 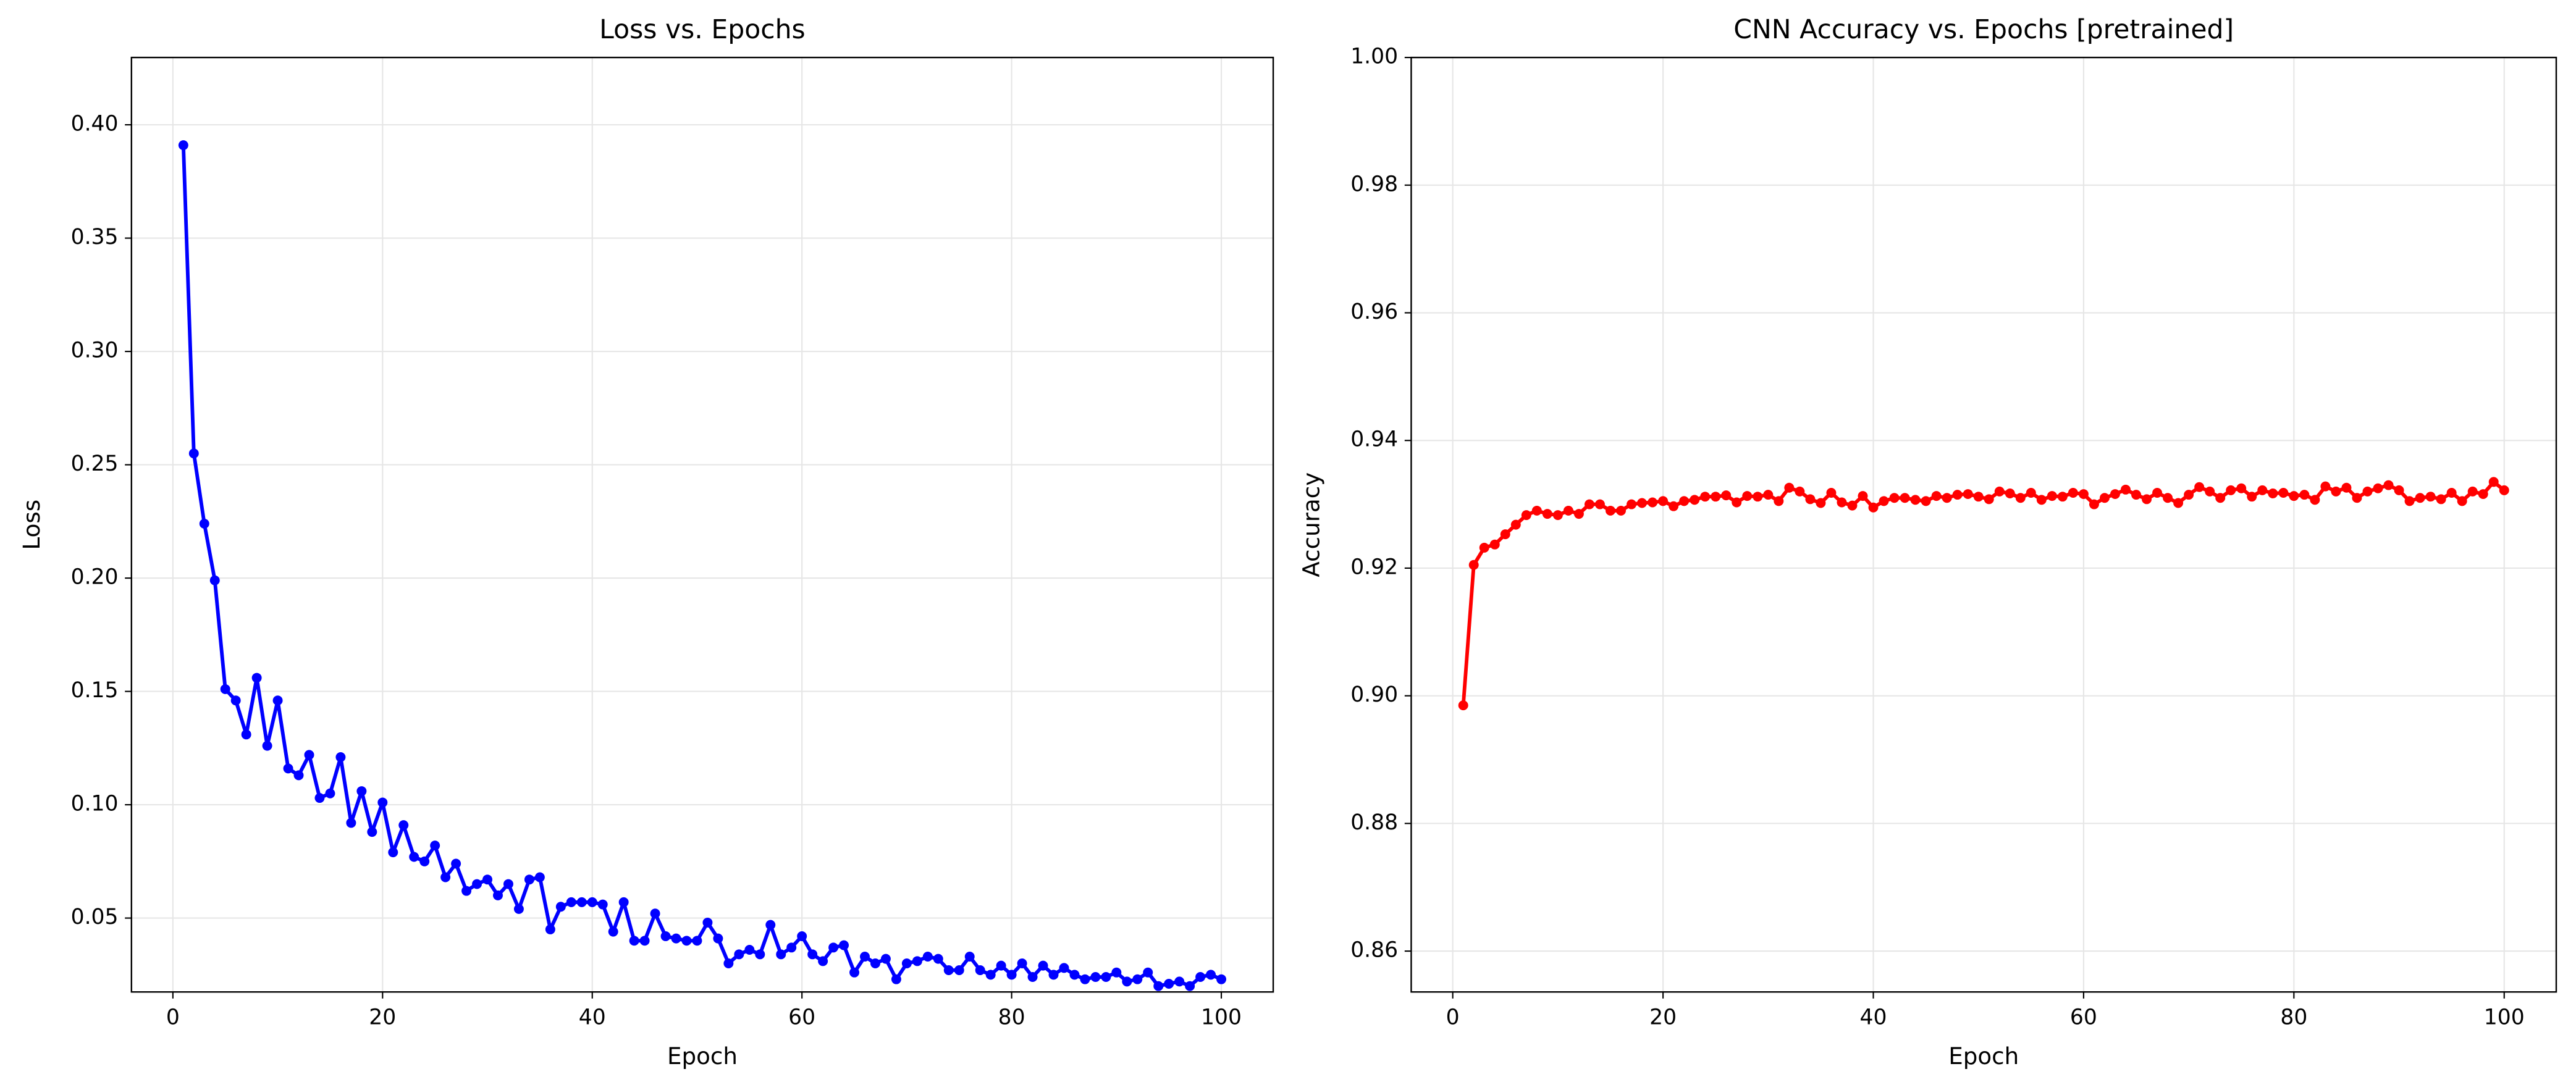 What do you see at coordinates (592, 1017) in the screenshot?
I see `x-tick-label: 40` at bounding box center [592, 1017].